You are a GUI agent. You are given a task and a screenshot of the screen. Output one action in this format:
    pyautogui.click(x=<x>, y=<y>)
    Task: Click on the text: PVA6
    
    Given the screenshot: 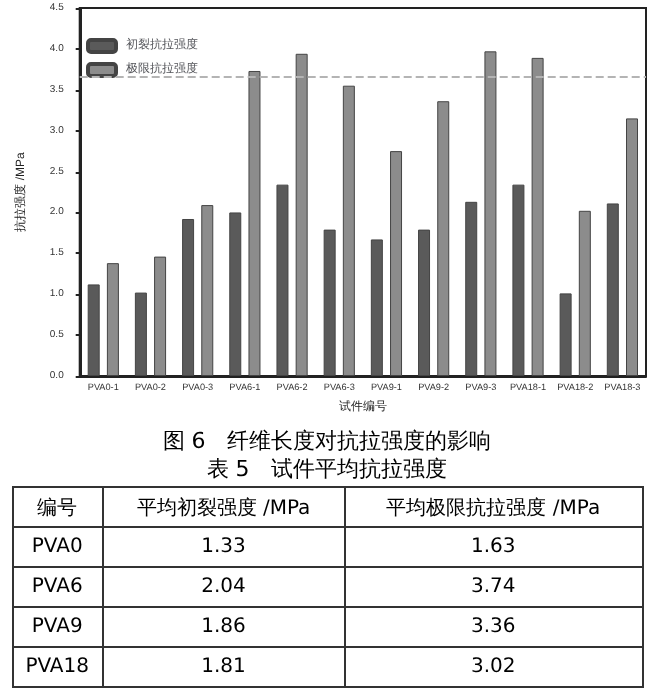 What is the action you would take?
    pyautogui.click(x=57, y=587)
    